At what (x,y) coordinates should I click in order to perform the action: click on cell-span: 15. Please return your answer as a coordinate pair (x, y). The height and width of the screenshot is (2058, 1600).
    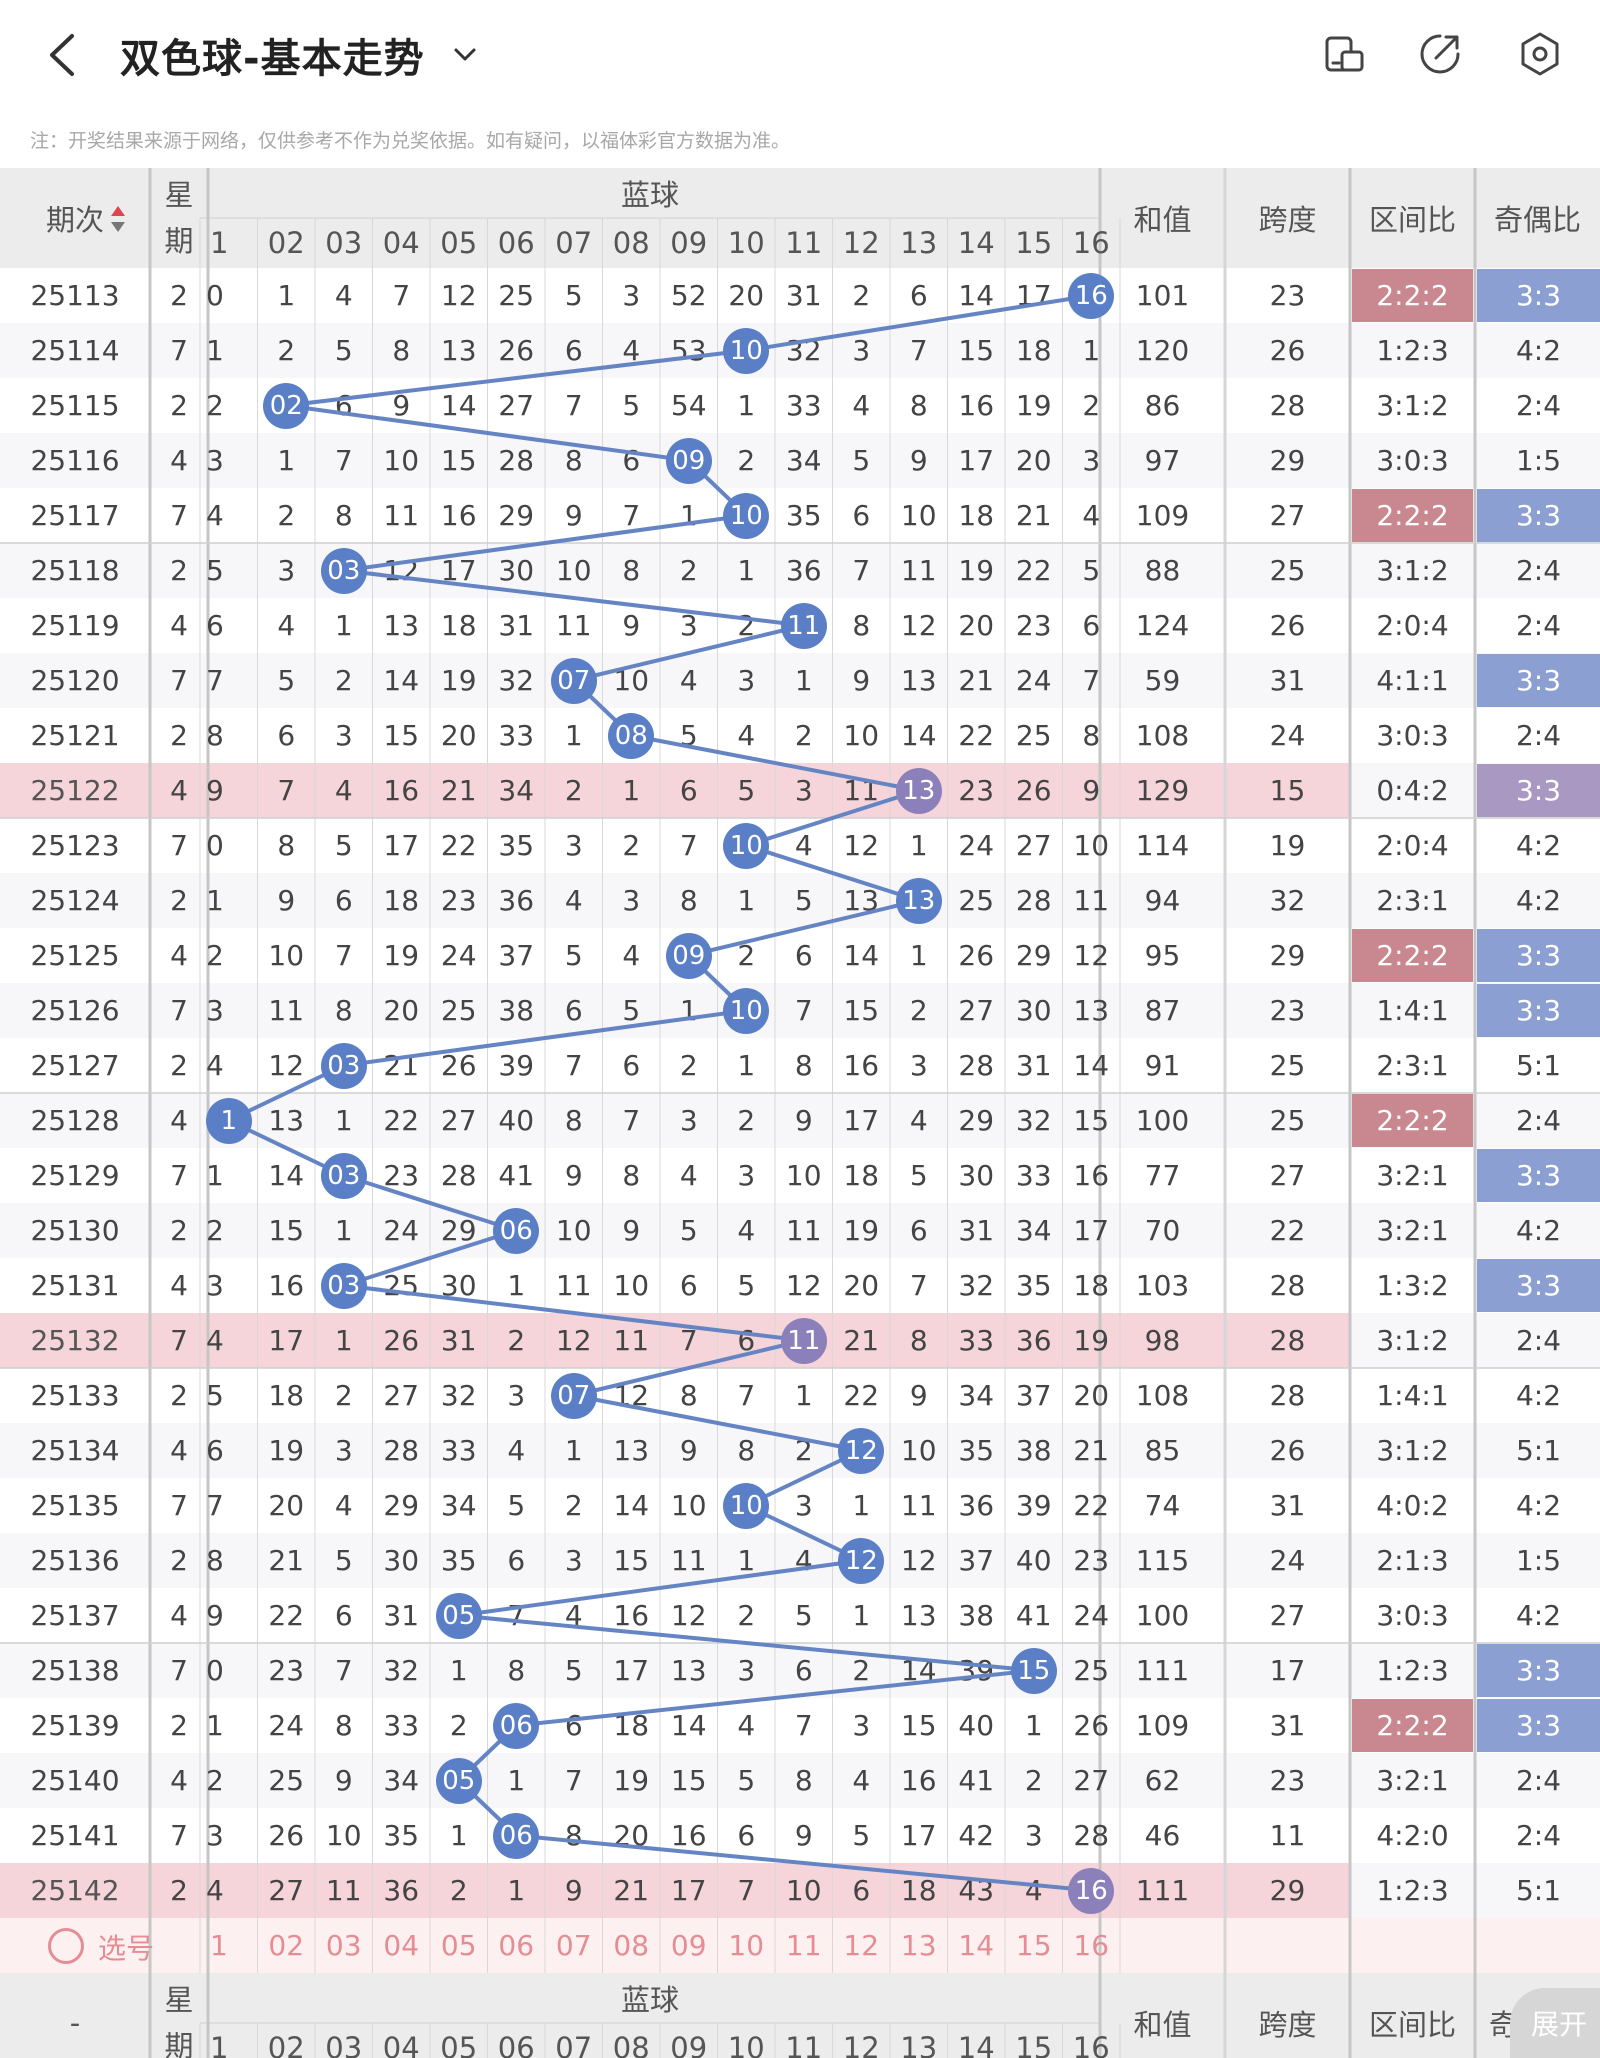
    Looking at the image, I should click on (1287, 790).